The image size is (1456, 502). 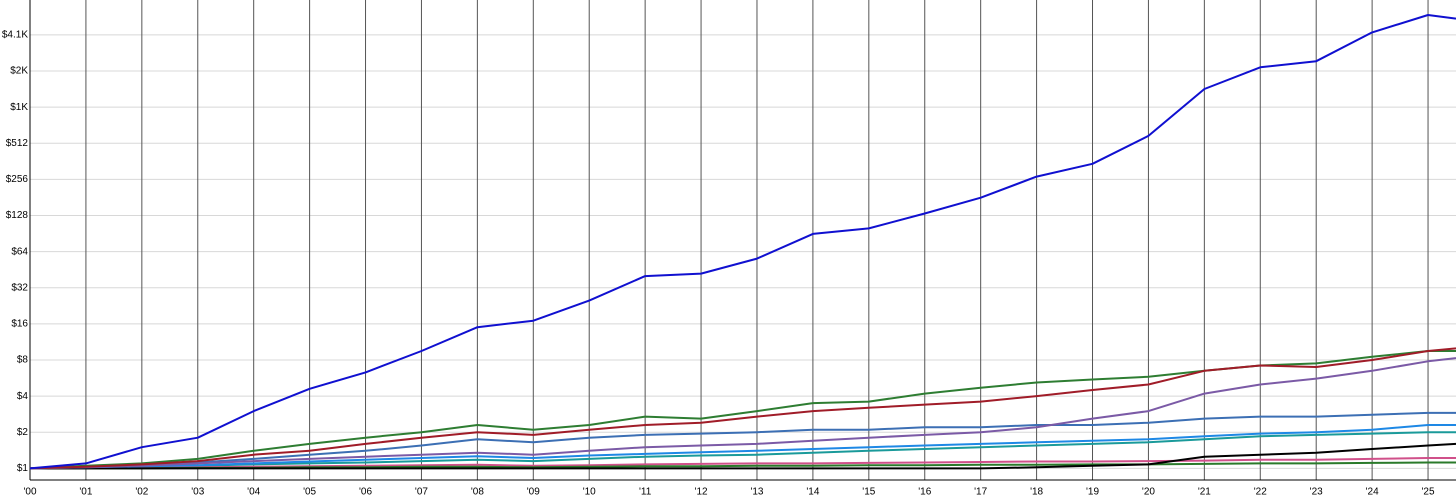 I want to click on y-tick-label: $16, so click(x=19, y=324).